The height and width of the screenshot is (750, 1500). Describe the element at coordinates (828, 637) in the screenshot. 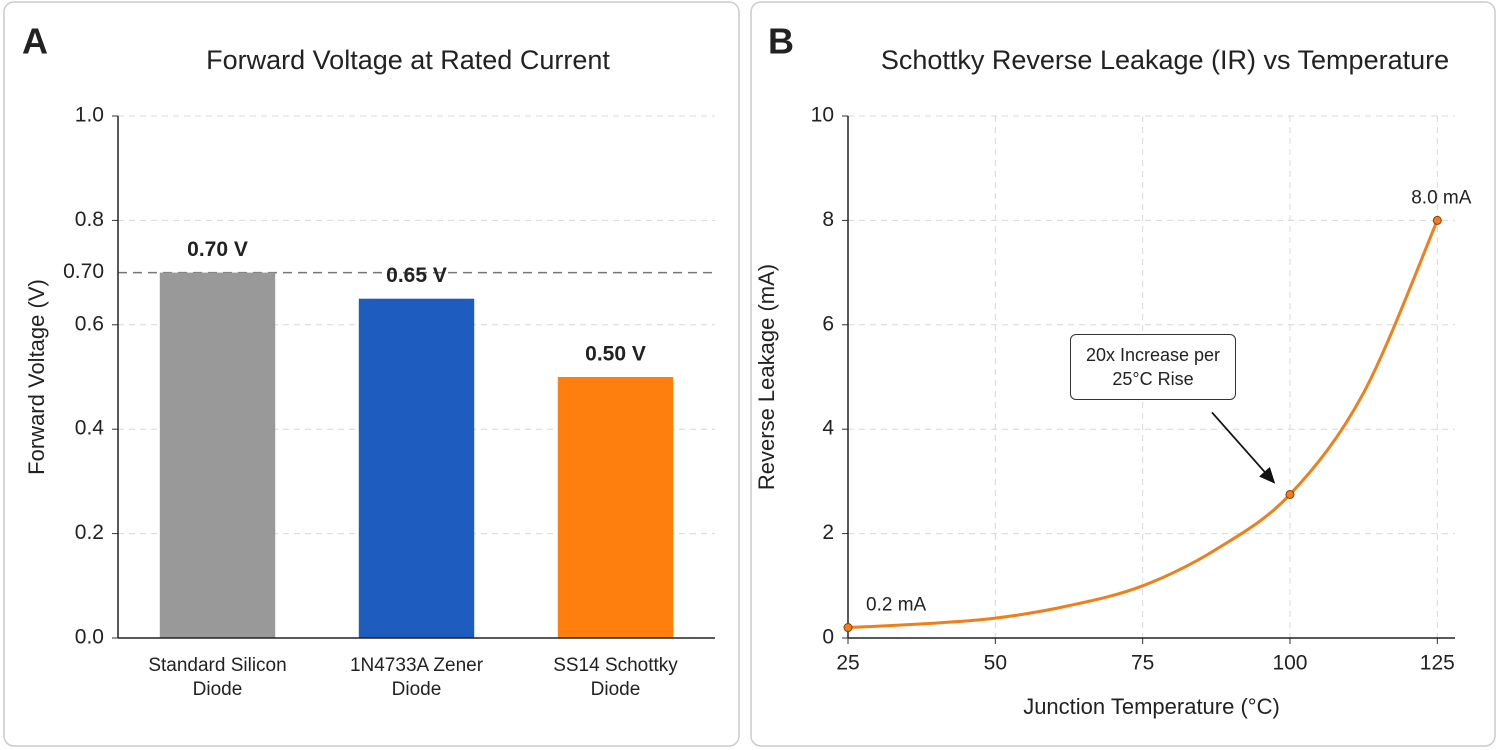

I see `y-tick-label: 0` at that location.